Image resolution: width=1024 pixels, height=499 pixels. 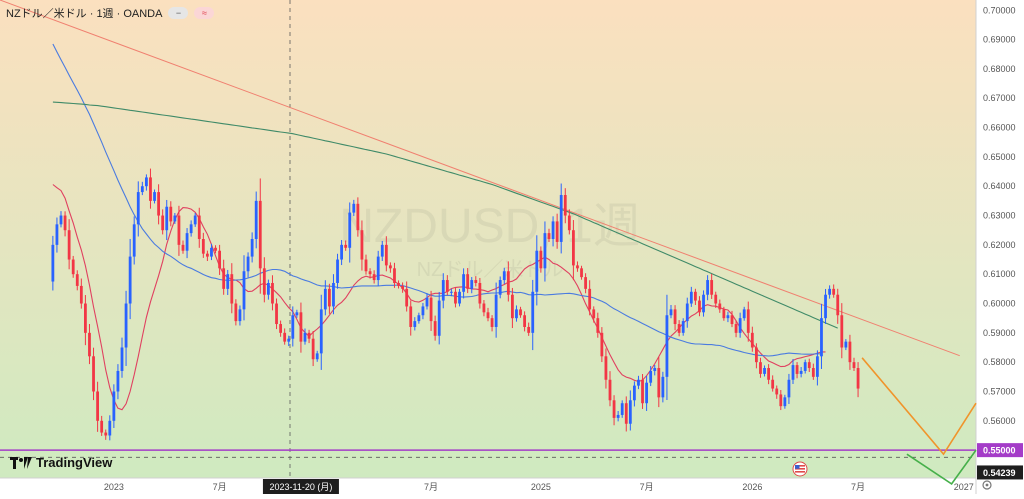 What do you see at coordinates (178, 13) in the screenshot?
I see `collapse-pill: −` at bounding box center [178, 13].